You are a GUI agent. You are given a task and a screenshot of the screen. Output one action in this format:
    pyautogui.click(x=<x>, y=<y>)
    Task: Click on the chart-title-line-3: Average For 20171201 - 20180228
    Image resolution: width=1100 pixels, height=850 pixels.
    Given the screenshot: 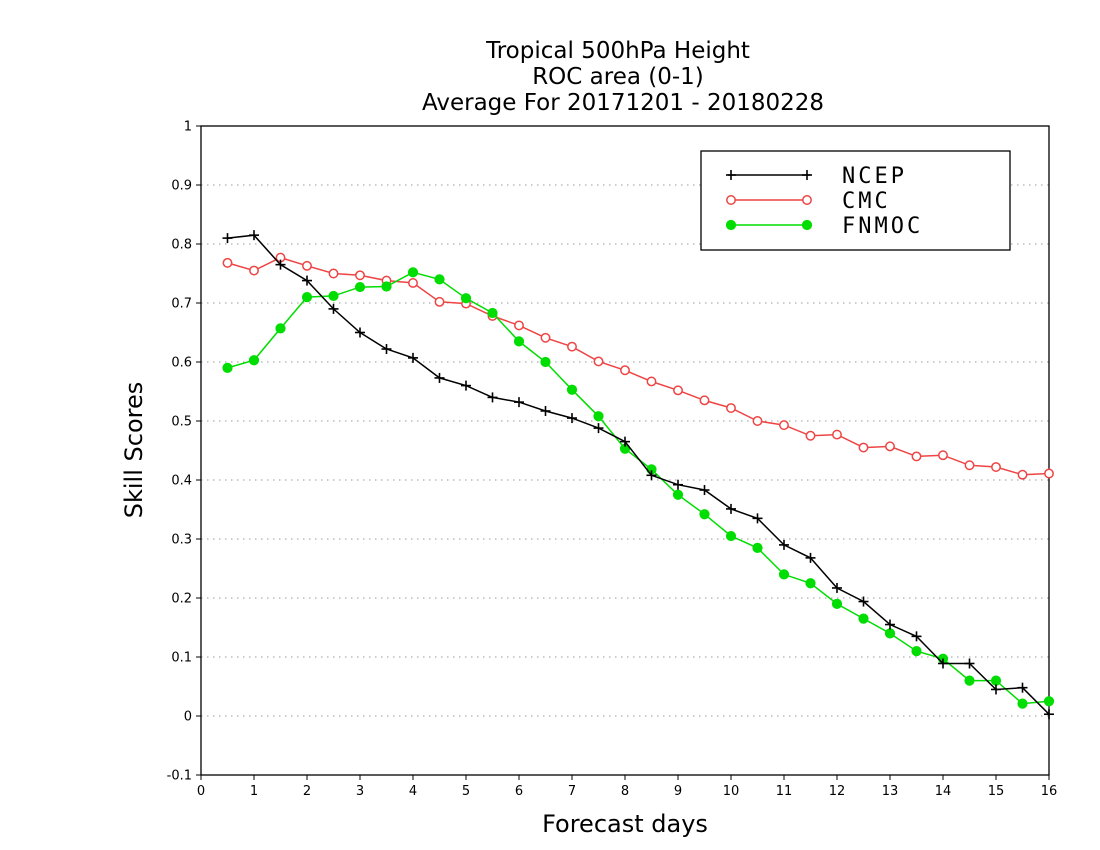 What is the action you would take?
    pyautogui.click(x=623, y=103)
    